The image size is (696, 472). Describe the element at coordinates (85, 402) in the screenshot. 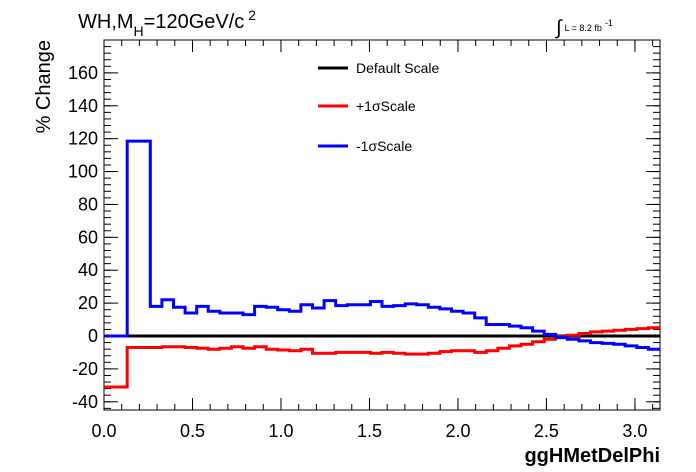

I see `y-tick-label: -40` at that location.